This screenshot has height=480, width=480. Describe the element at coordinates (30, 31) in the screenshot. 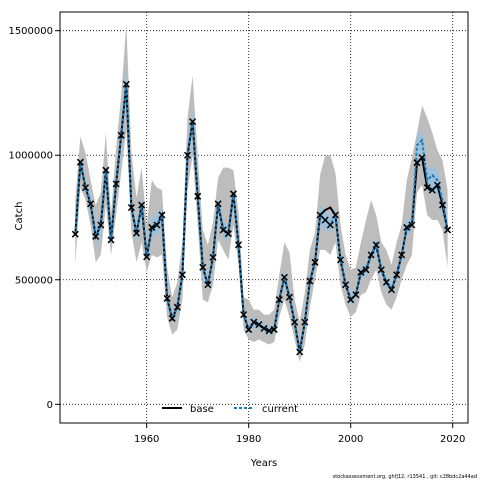

I see `y-tick-label: 1500000` at that location.